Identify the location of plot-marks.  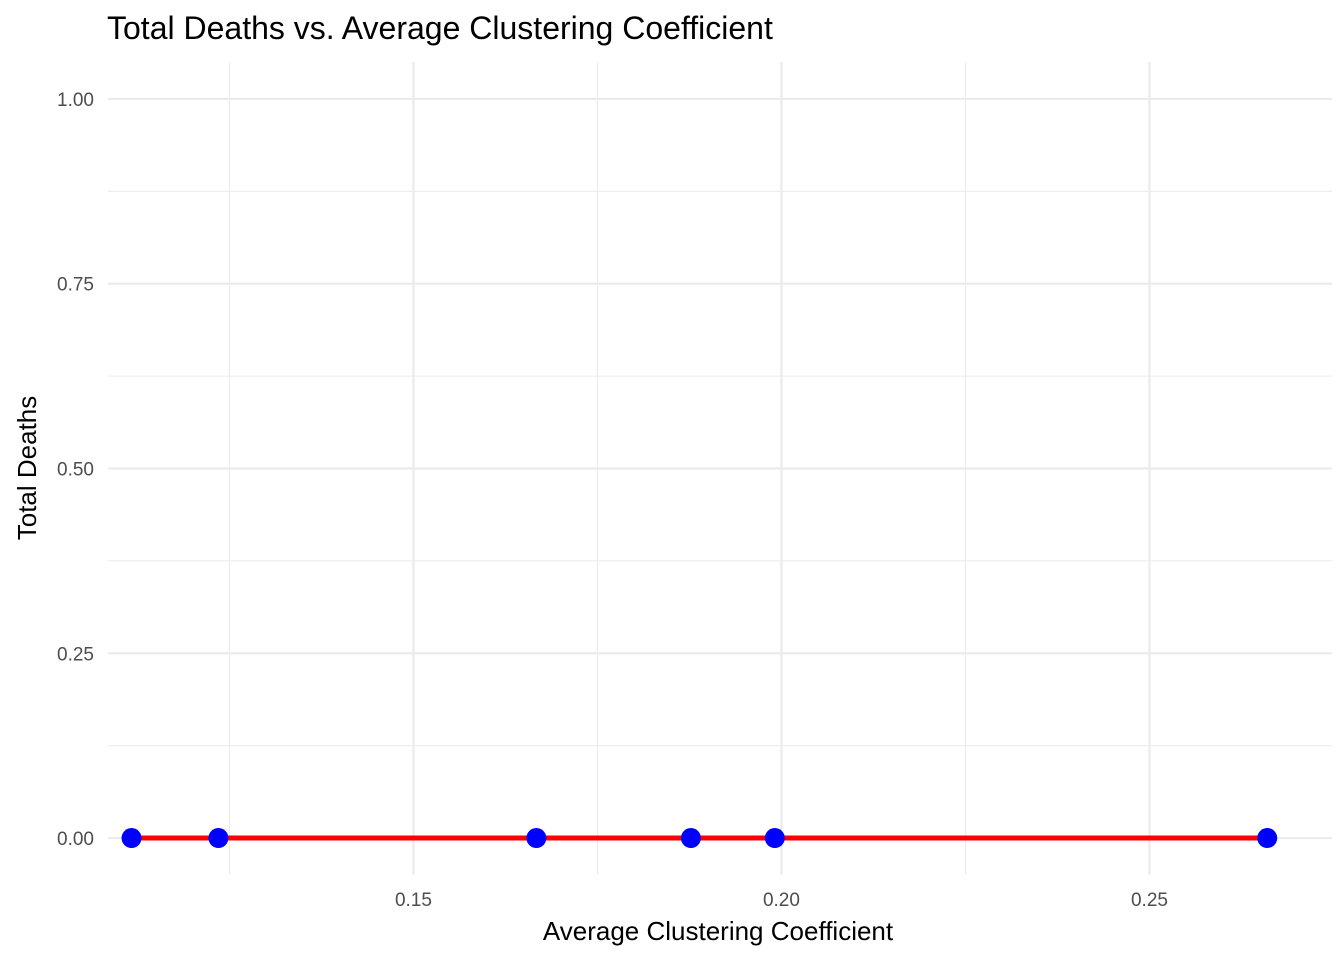
(699, 838).